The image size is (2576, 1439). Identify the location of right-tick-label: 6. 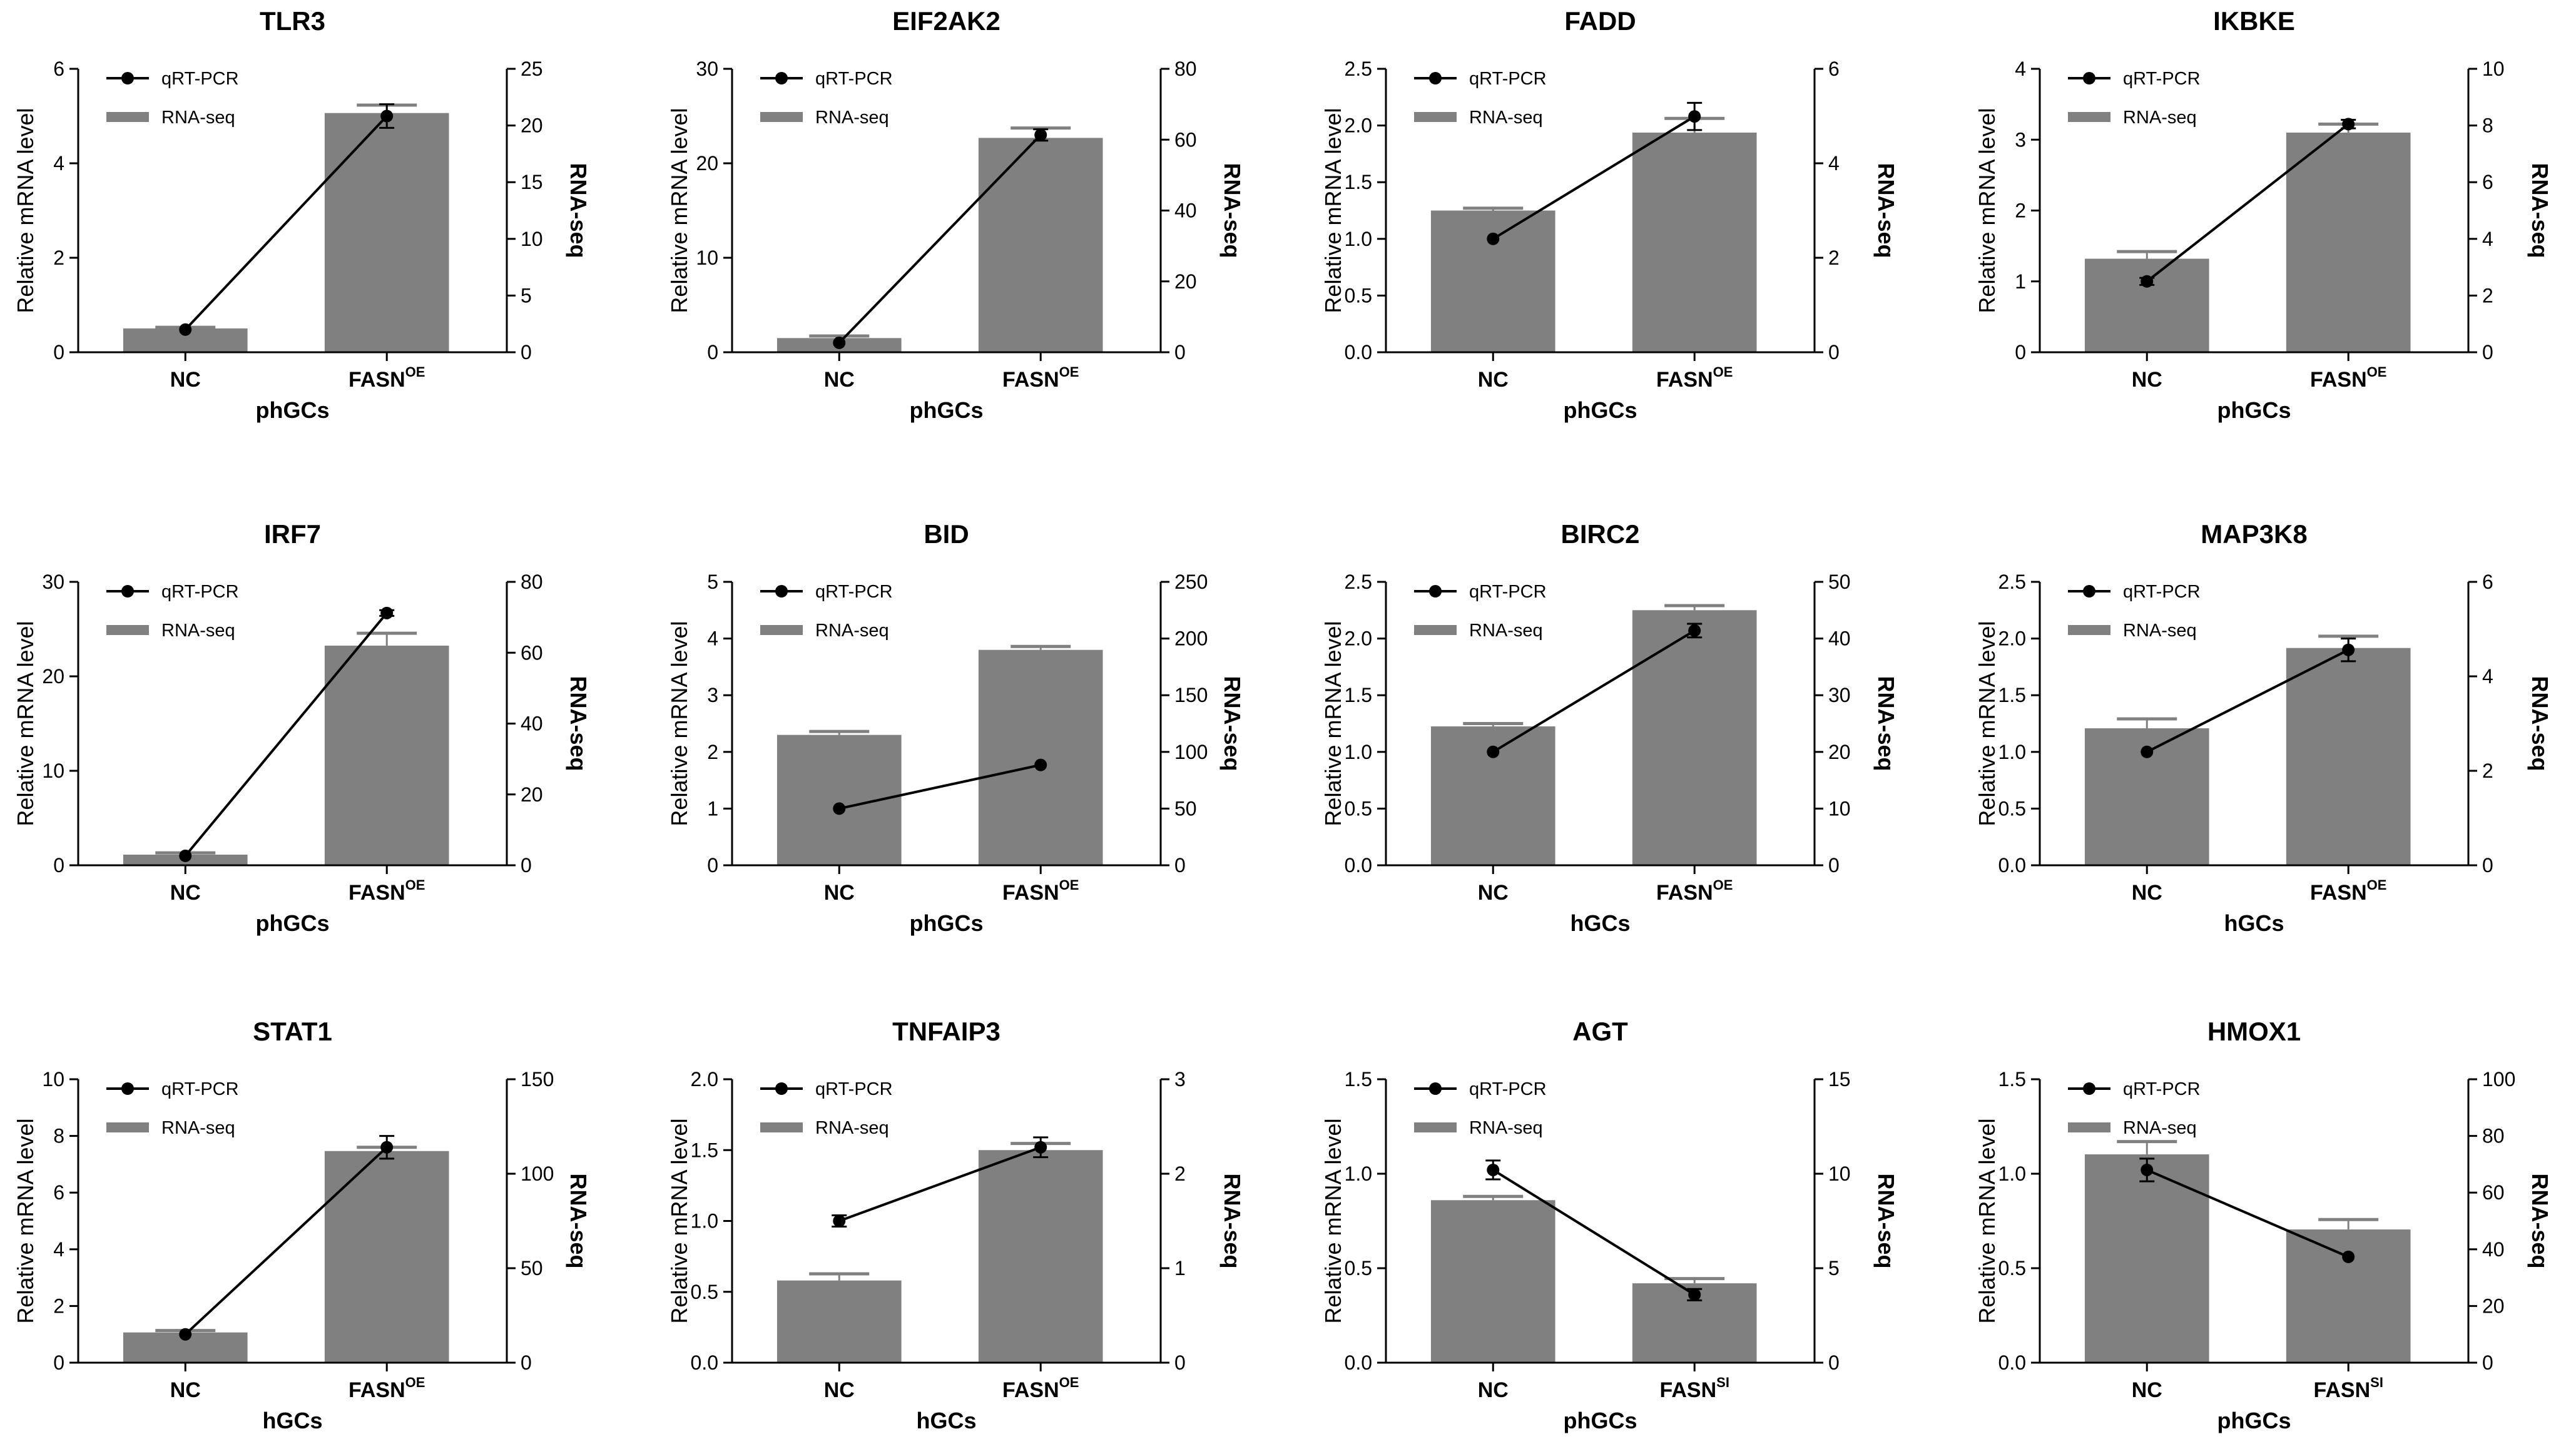
(2487, 582).